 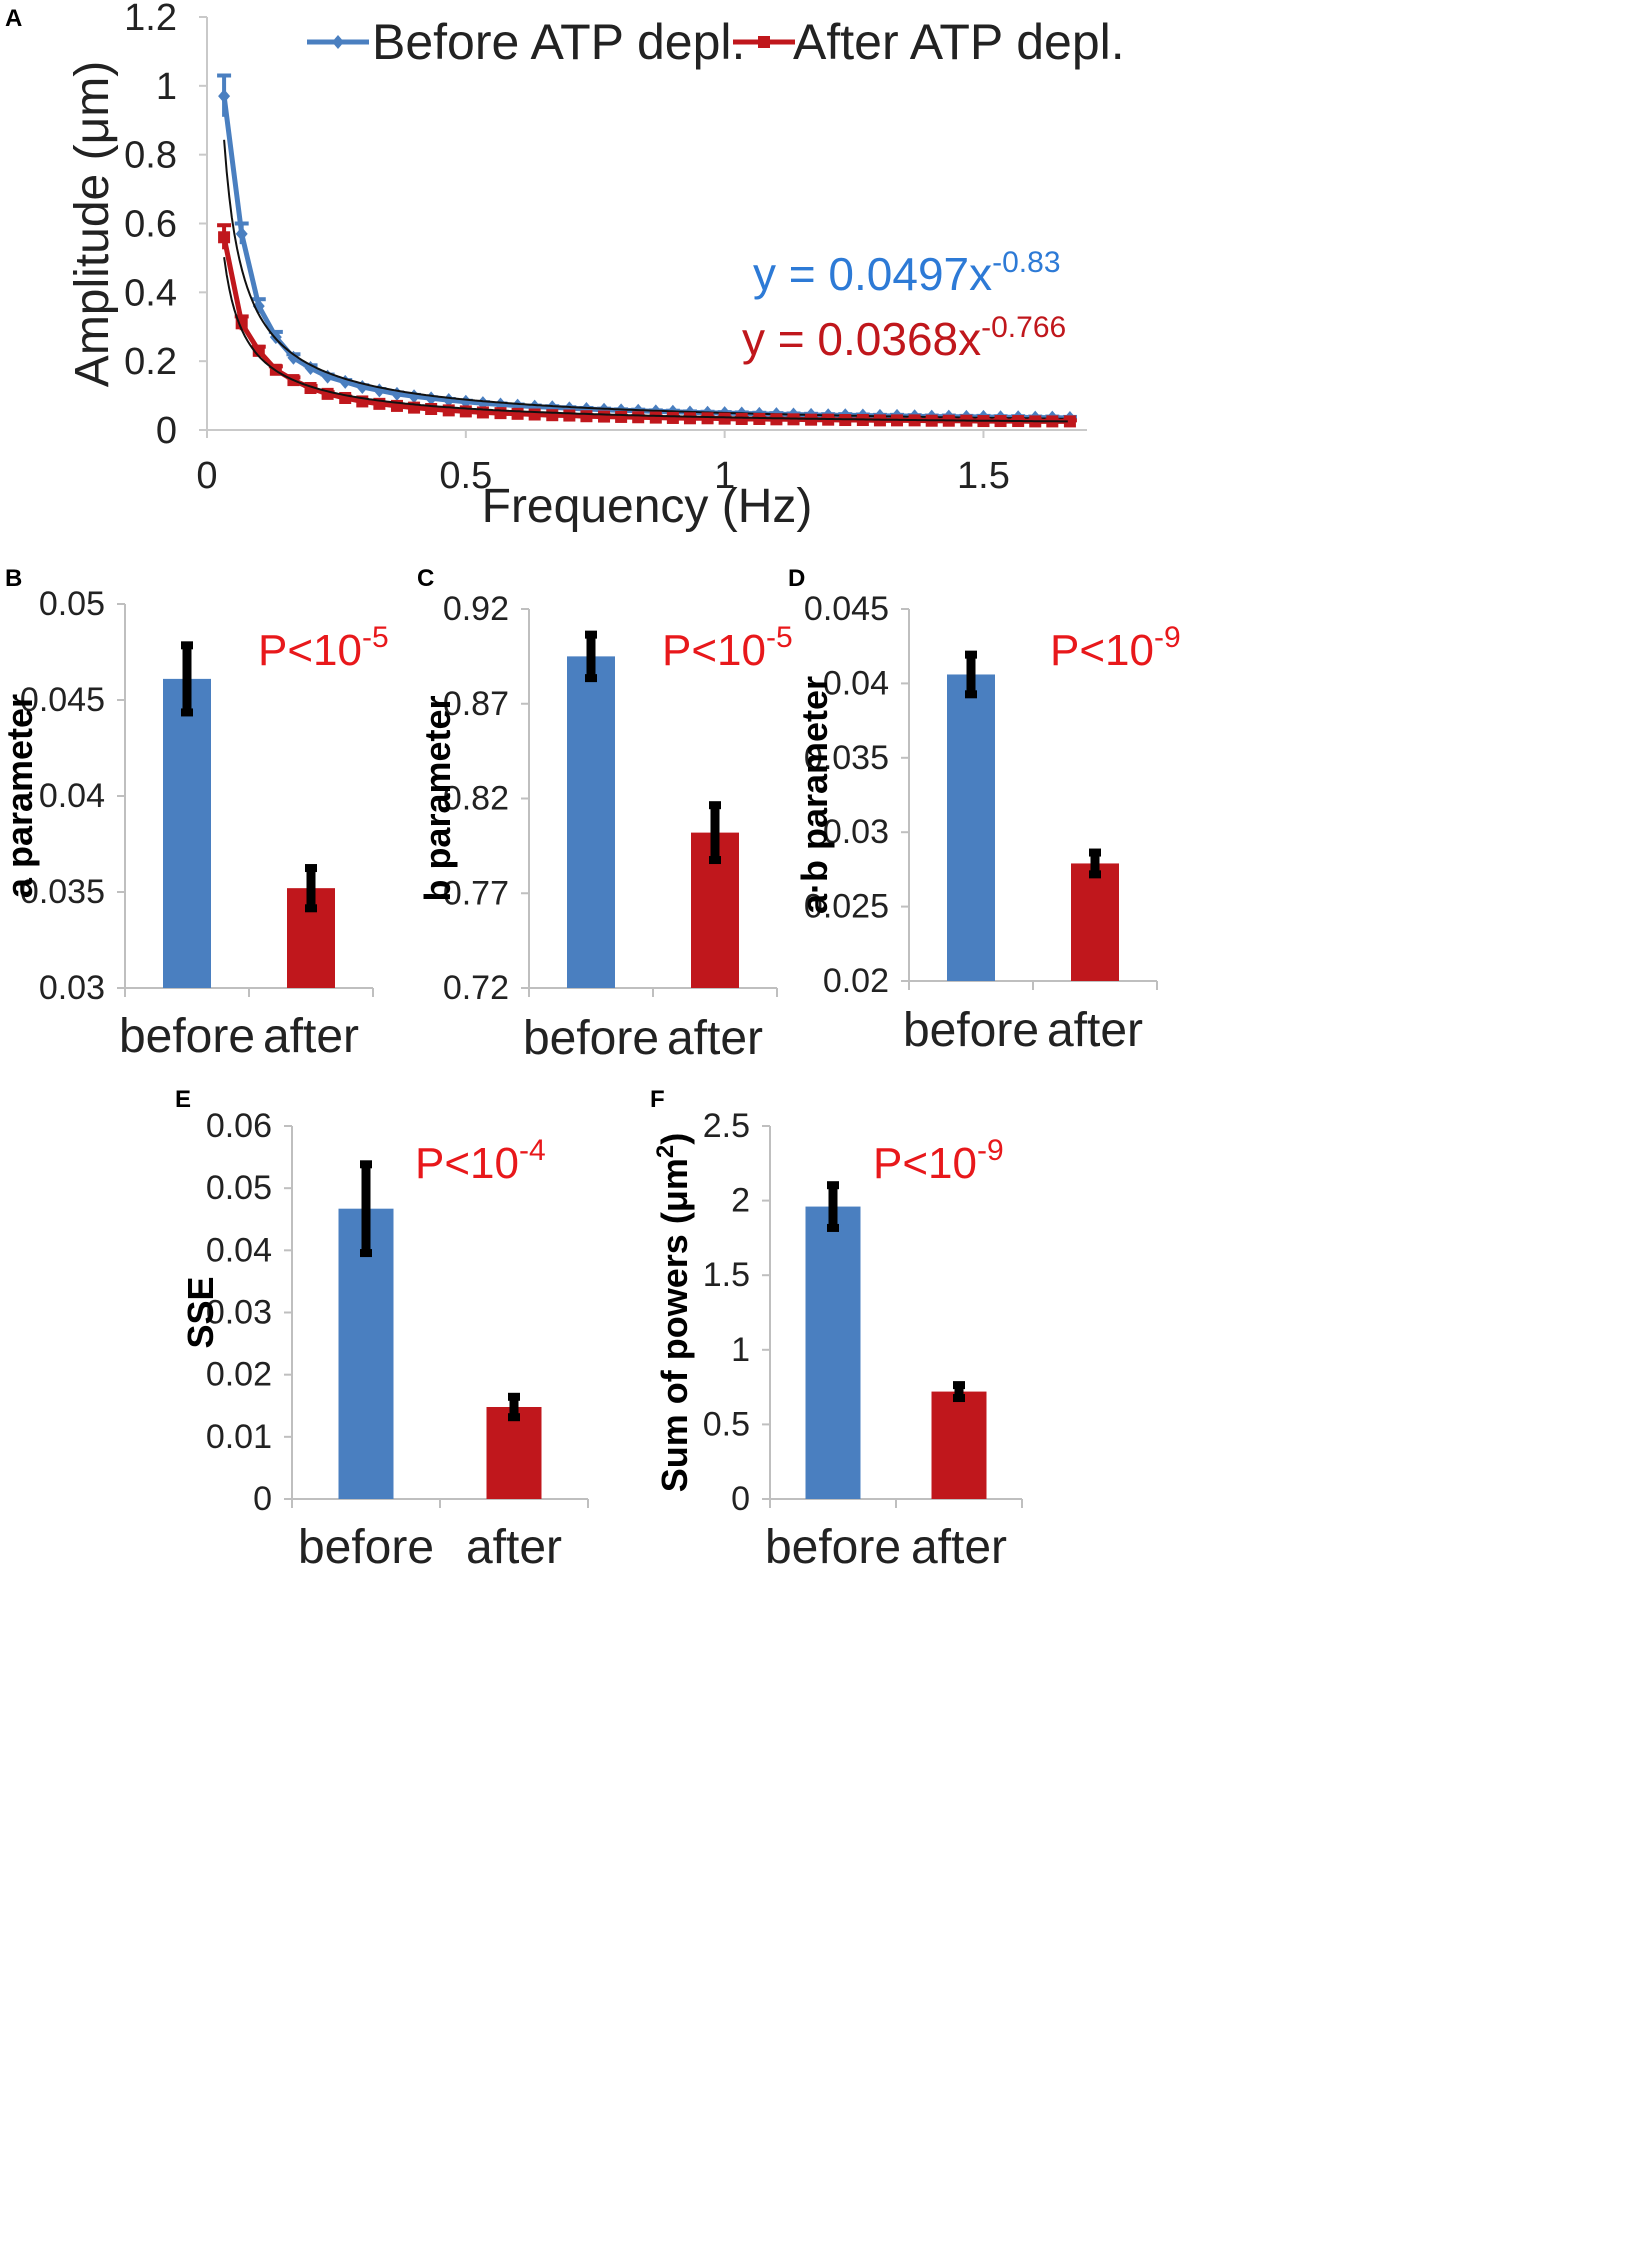 I want to click on x-tick-label: 0, so click(x=206, y=476).